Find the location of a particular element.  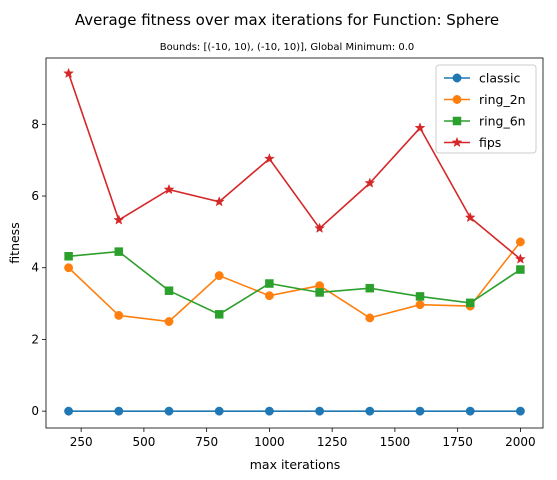

legend-label-ring_6n: ring_6n is located at coordinates (502, 121).